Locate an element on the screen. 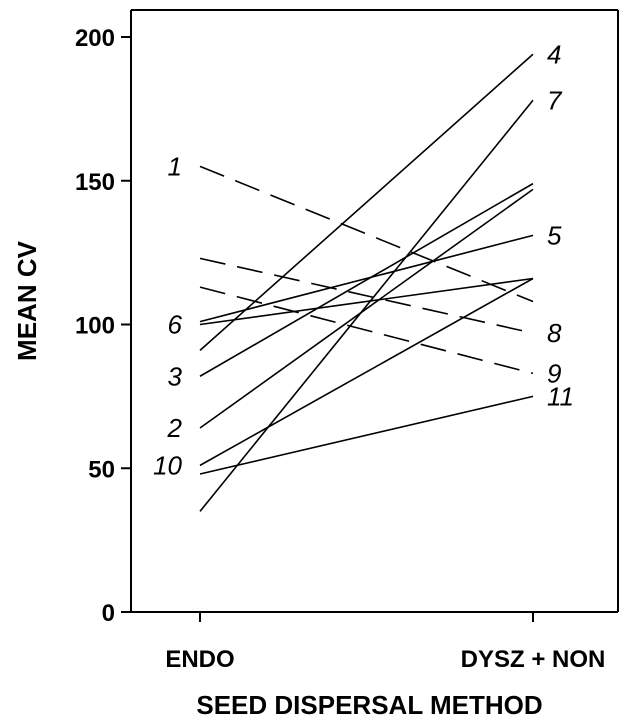 This screenshot has width=631, height=723. y-tick-label: 200 is located at coordinates (95, 38).